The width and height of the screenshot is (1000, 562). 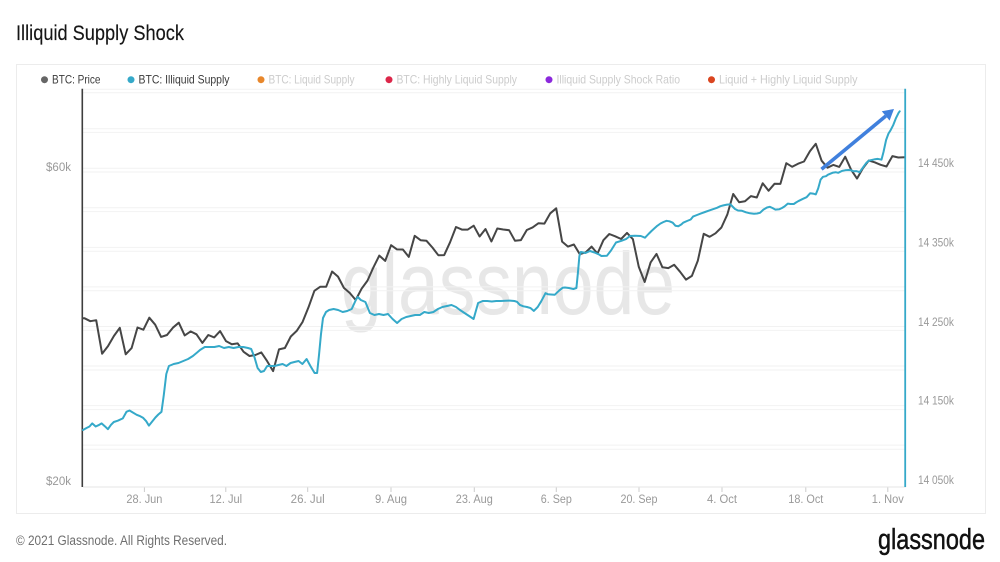 I want to click on svg-text: $60k, so click(x=58, y=168).